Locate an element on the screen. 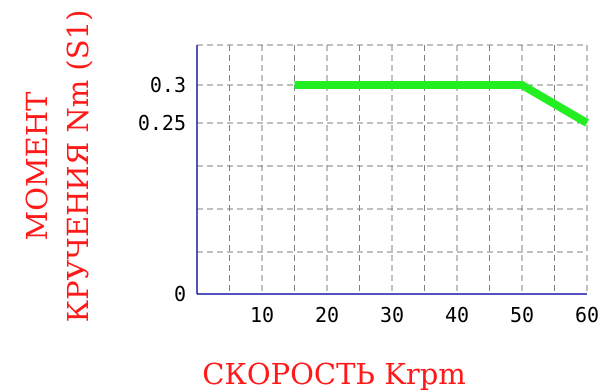 The image size is (604, 392). x-tick-labels: 10 20 30 40 50 60 is located at coordinates (424, 315).